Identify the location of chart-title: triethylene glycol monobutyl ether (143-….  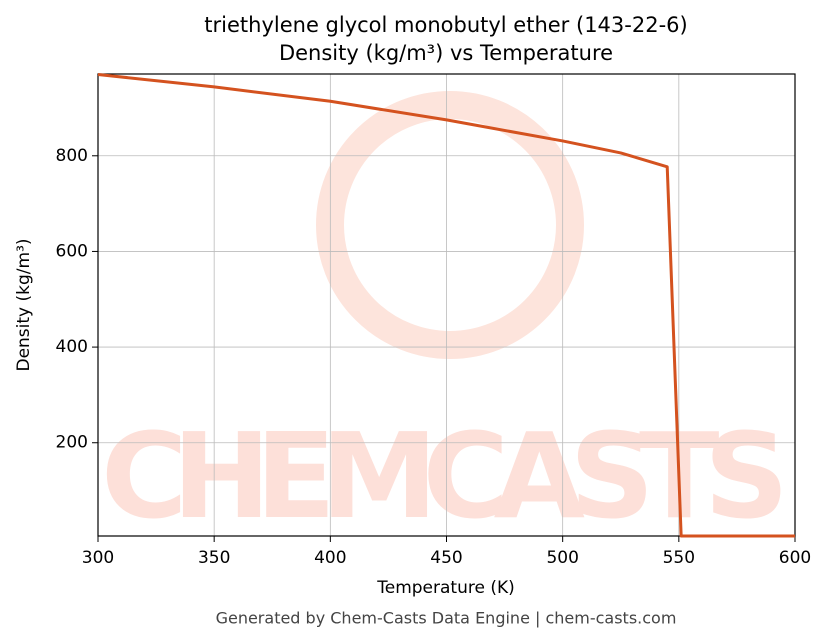
(445, 25).